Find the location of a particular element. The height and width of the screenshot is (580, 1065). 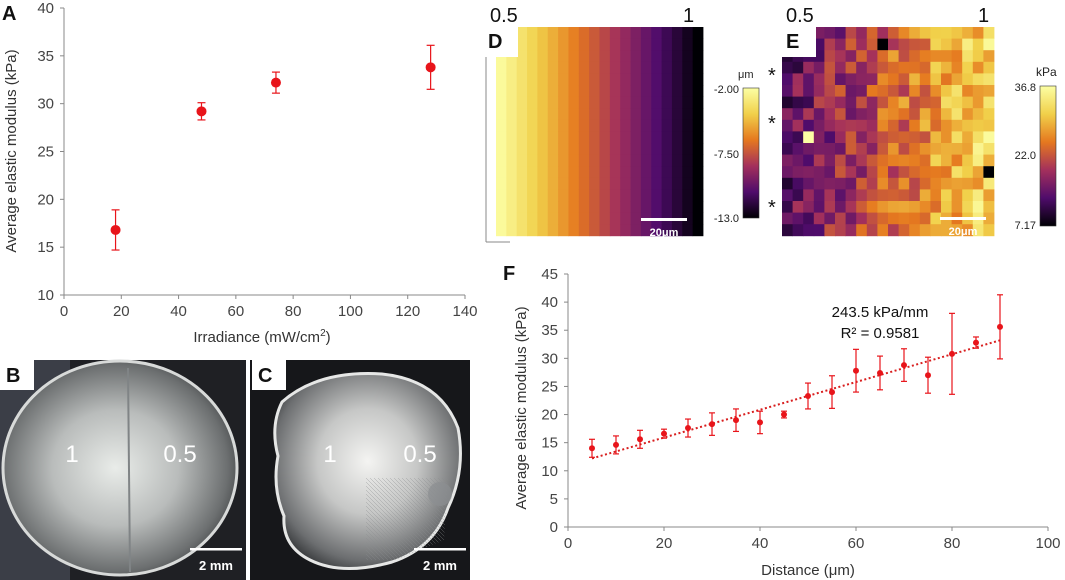

panel-e-colorbar-unit: kPa is located at coordinates (1046, 72).